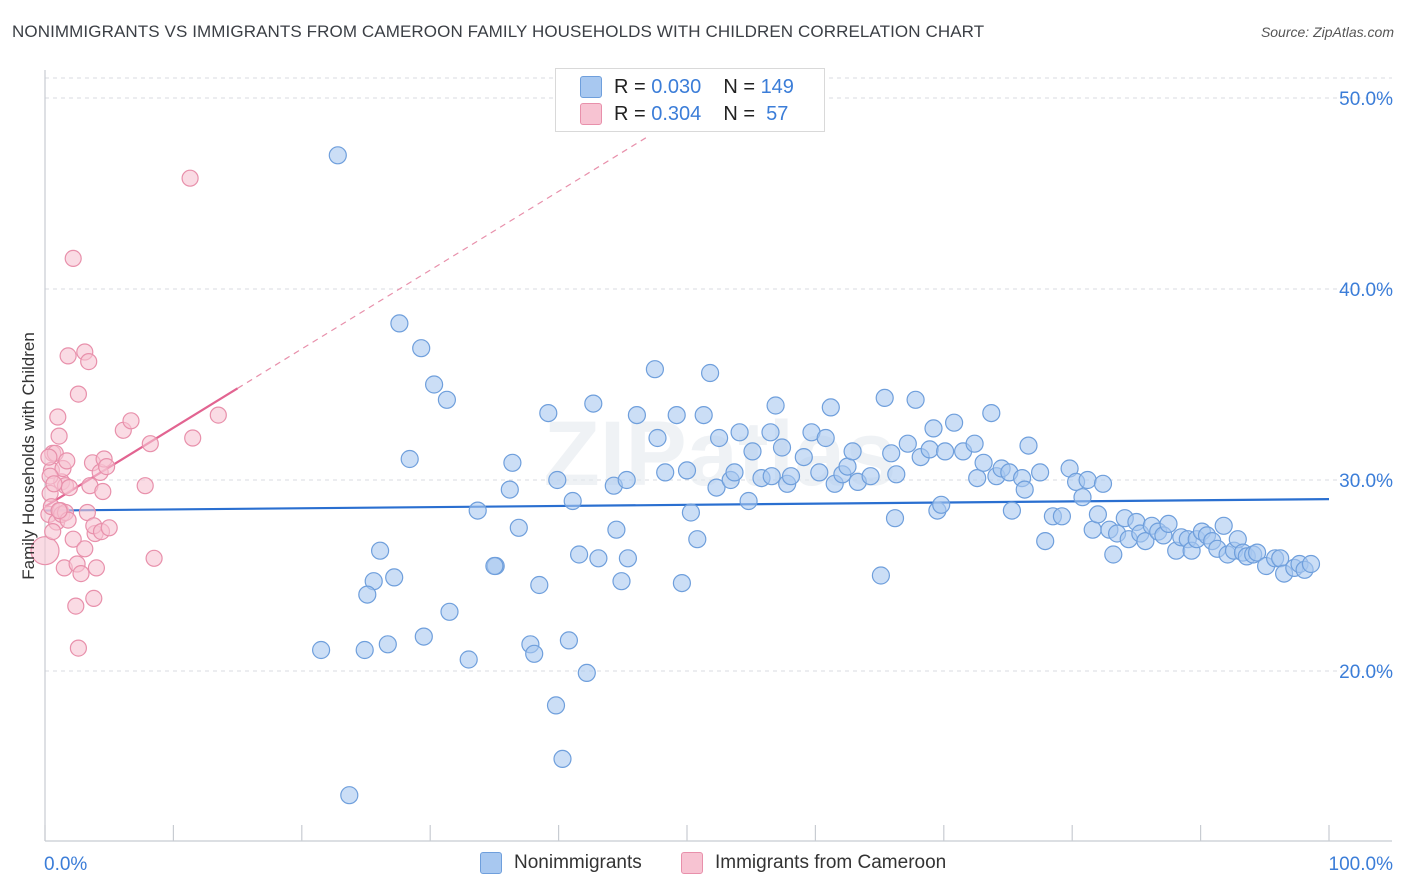  Describe the element at coordinates (742, 86) in the screenshot. I see `n-label: N =` at that location.